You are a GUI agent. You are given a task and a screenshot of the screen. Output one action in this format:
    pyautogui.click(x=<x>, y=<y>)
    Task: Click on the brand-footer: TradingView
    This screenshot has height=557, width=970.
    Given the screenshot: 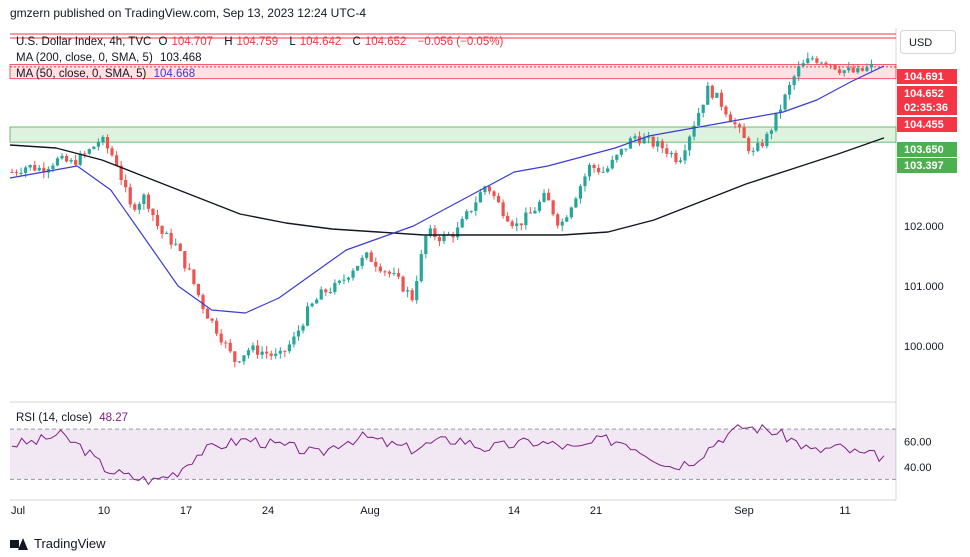 What is the action you would take?
    pyautogui.click(x=58, y=543)
    